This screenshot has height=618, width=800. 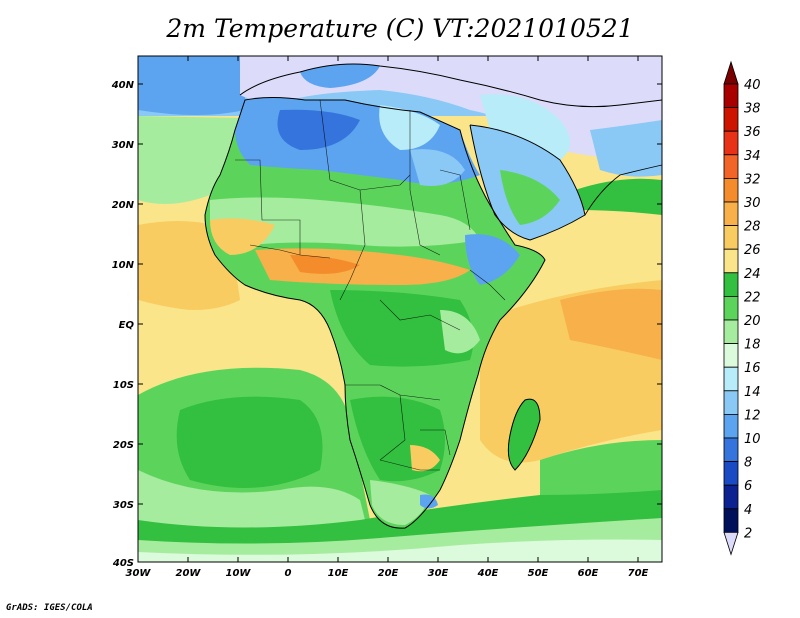 I want to click on colorbar-label: 28, so click(x=752, y=227).